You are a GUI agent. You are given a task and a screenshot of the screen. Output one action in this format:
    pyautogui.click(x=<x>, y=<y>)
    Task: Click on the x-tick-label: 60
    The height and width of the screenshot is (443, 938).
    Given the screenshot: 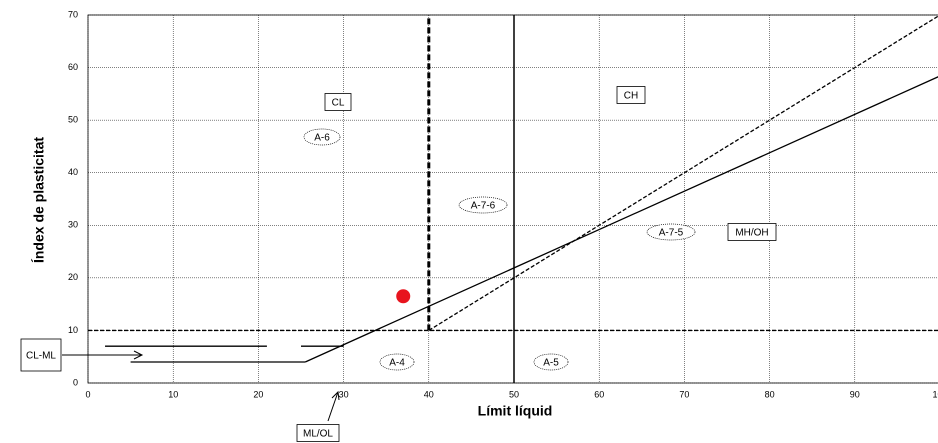 What is the action you would take?
    pyautogui.click(x=599, y=394)
    